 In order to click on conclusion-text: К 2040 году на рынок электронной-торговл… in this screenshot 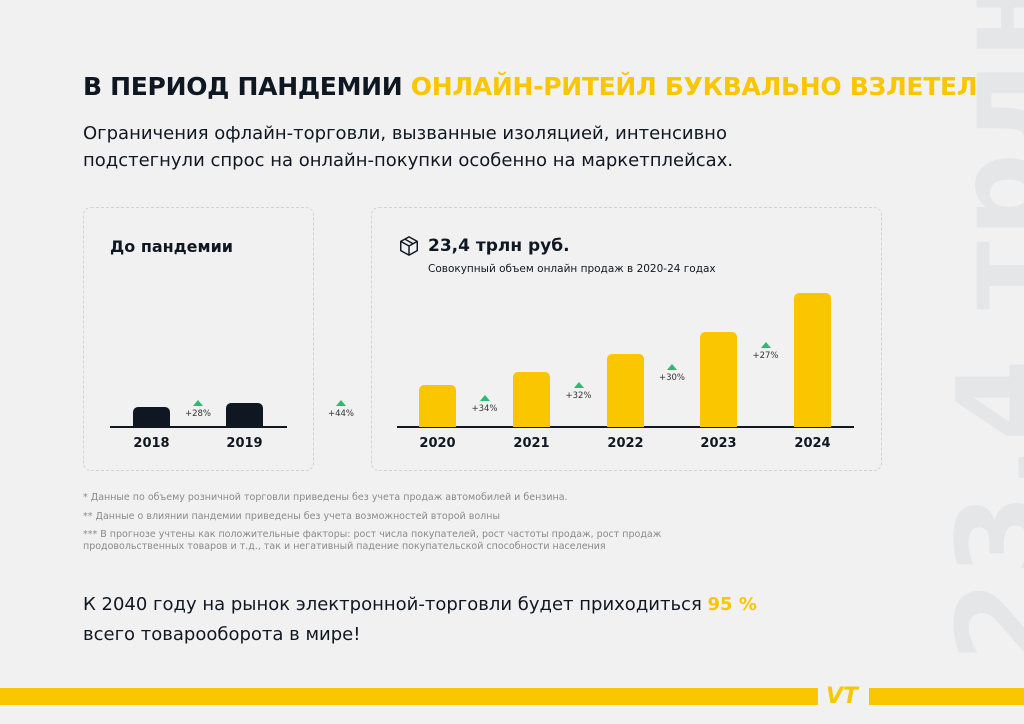, I will do `click(392, 604)`.